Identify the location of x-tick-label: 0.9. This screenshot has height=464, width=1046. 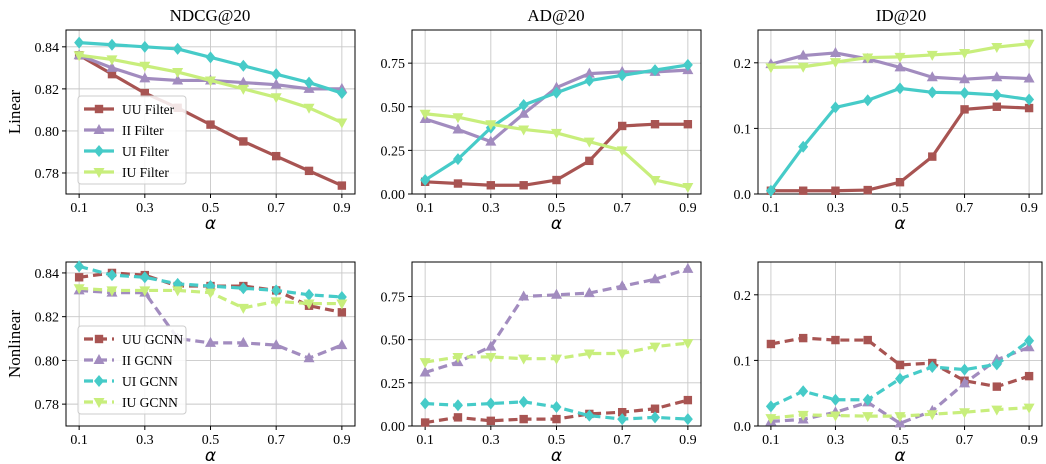
(688, 440).